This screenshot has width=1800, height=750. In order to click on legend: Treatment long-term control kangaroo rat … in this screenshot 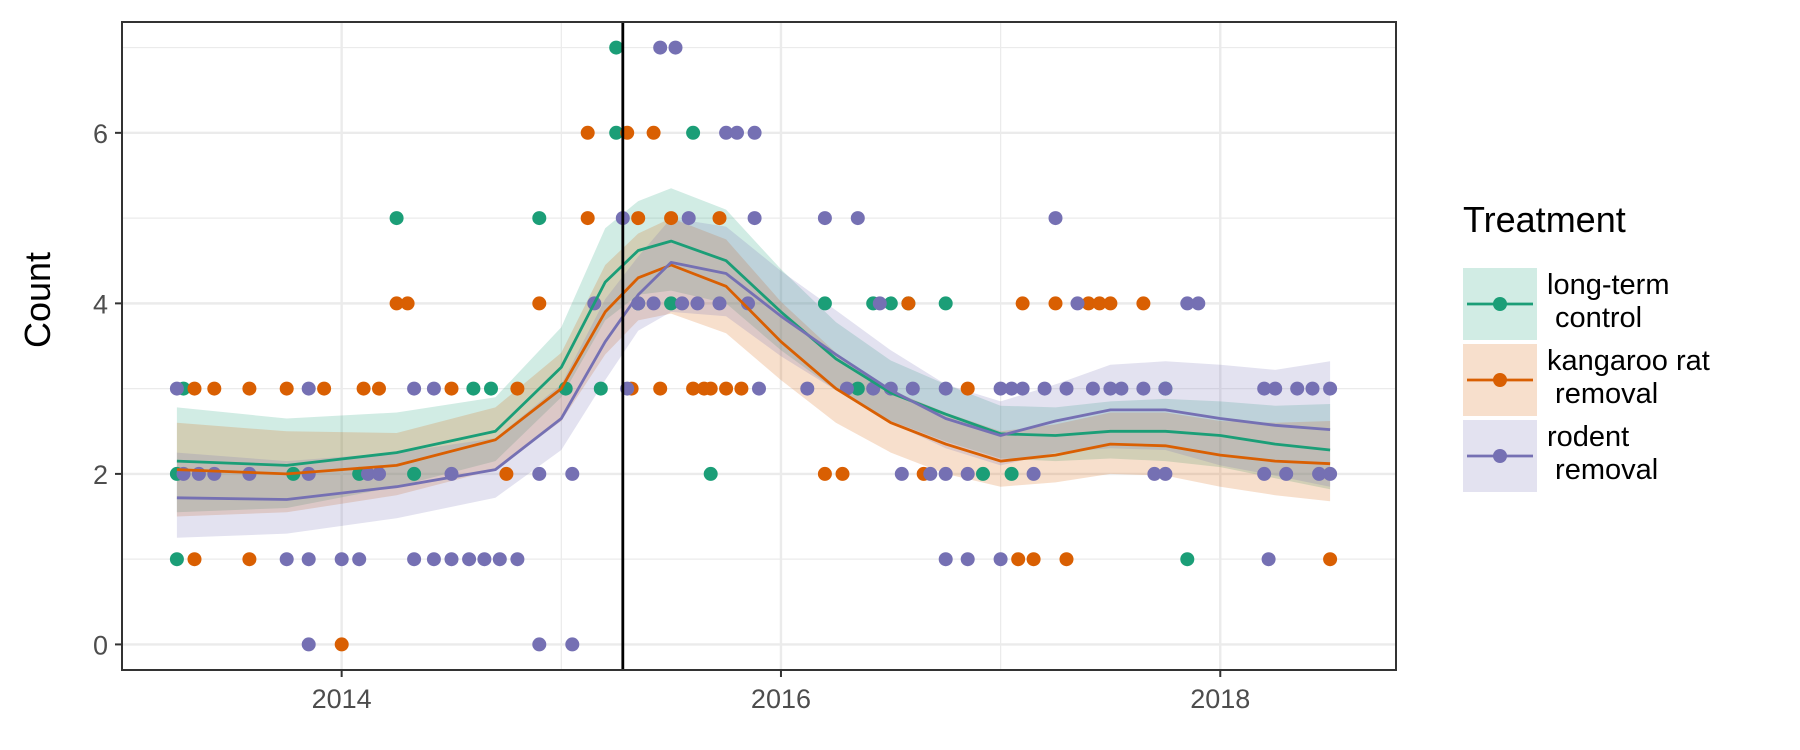, I will do `click(1586, 345)`.